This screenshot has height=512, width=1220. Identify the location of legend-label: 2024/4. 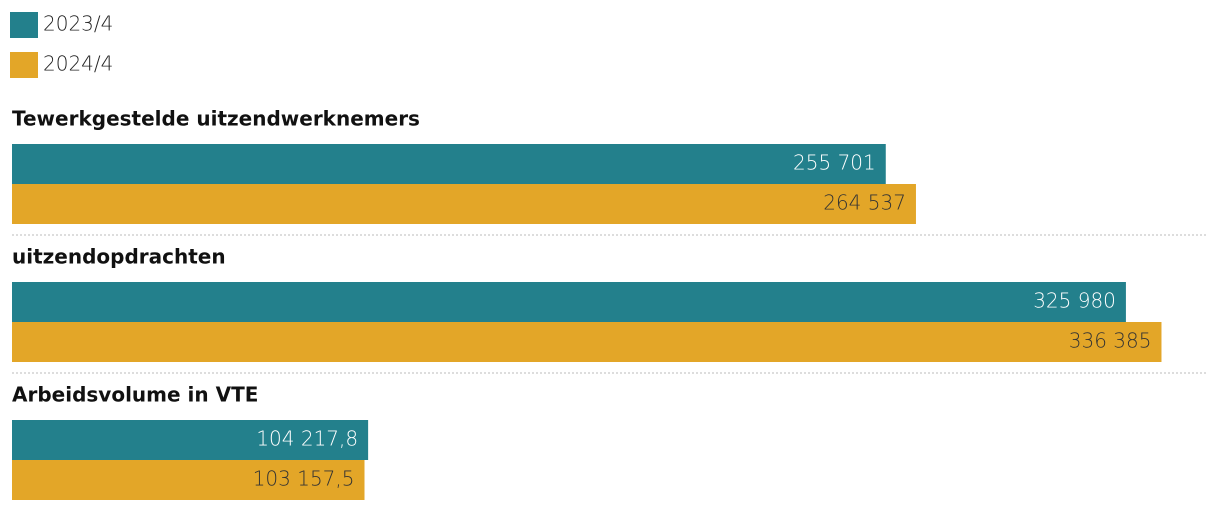
(78, 64).